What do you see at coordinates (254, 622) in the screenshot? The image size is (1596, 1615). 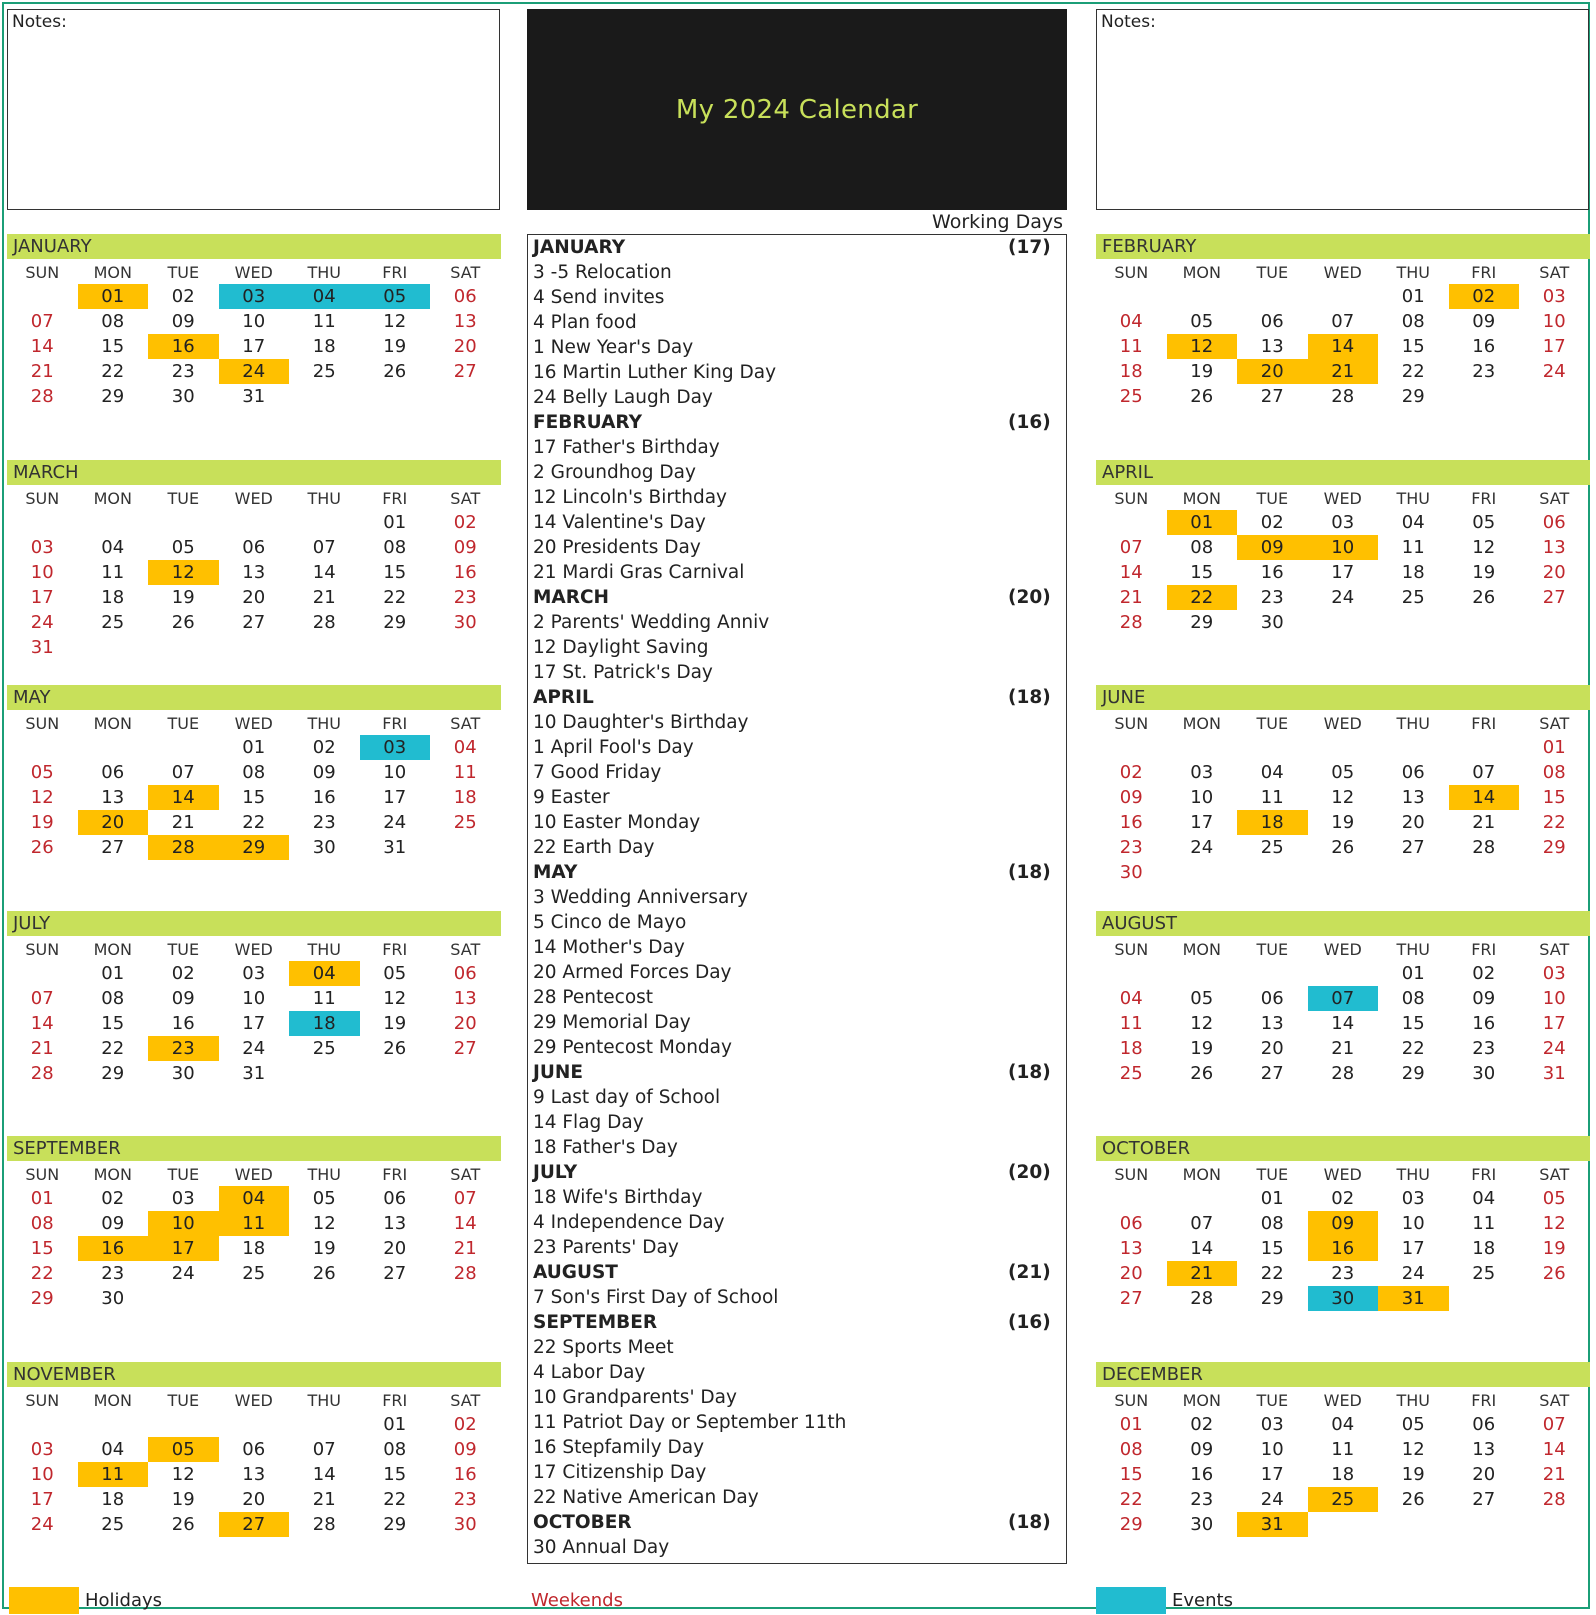 I see `day-cell: 27` at bounding box center [254, 622].